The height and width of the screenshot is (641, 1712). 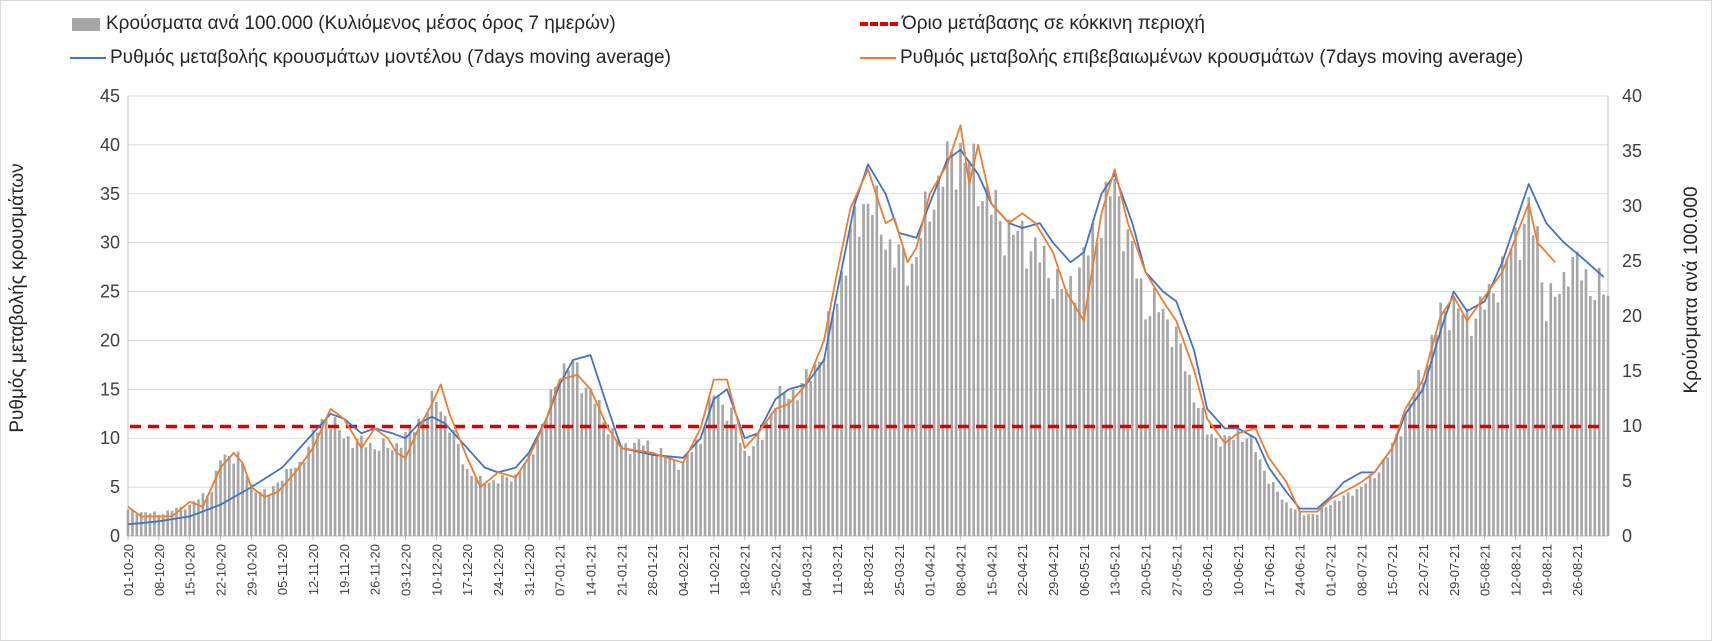 I want to click on x-tick-label: 01-04-21, so click(x=930, y=570).